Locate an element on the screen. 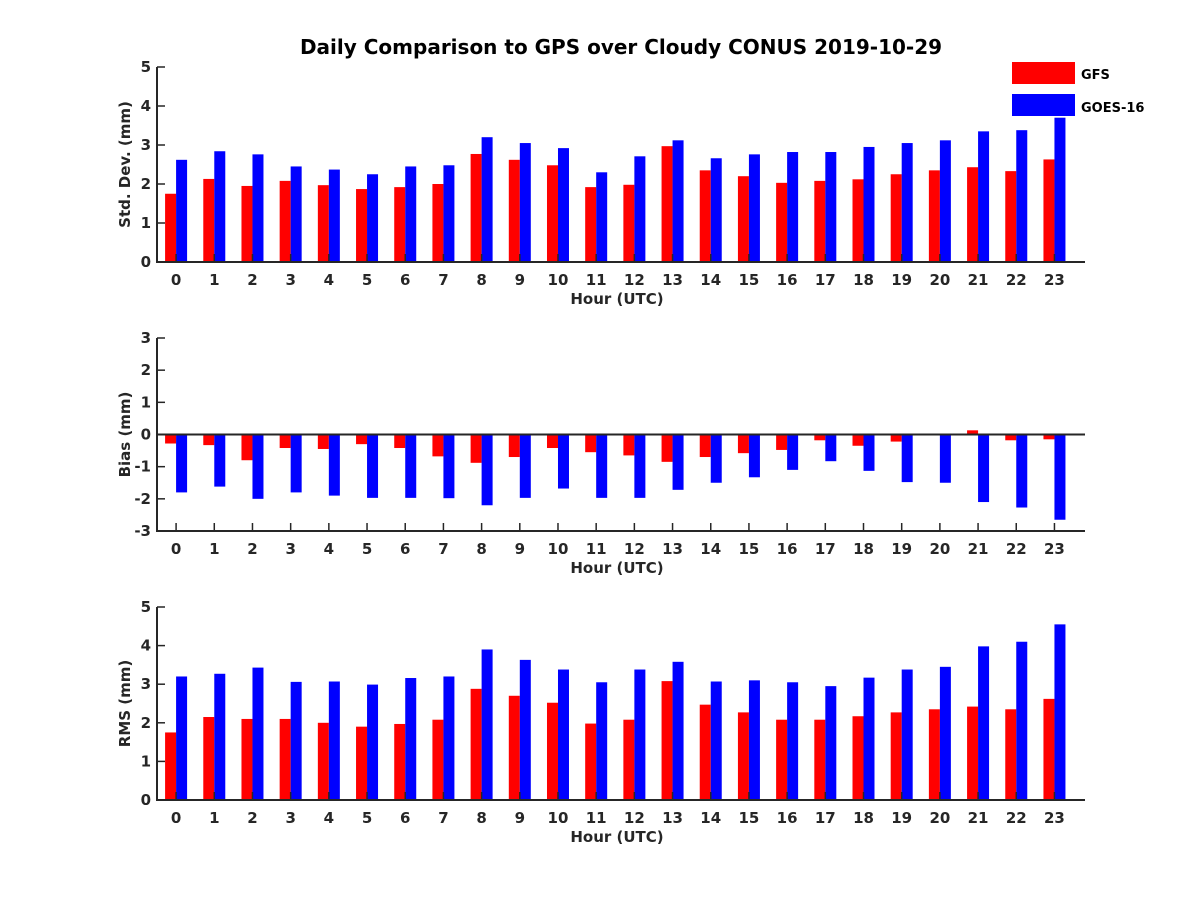 Image resolution: width=1200 pixels, height=900 pixels. x-tick-label: 14 is located at coordinates (710, 818).